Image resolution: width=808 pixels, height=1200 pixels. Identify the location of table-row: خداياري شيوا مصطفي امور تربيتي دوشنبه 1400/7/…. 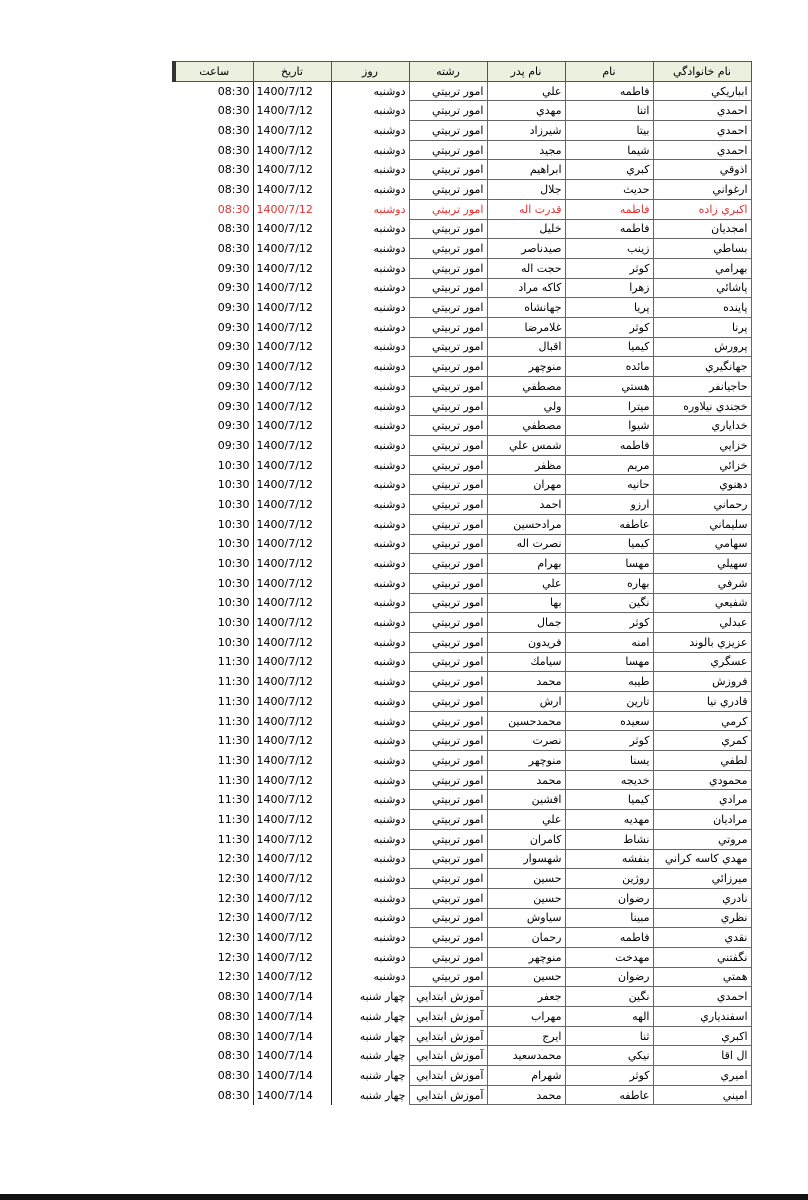
(463, 426).